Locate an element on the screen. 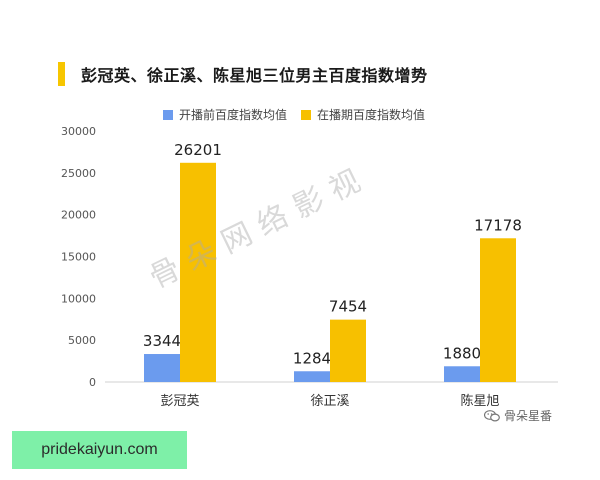 The width and height of the screenshot is (600, 480). y-tick-label: 20000 is located at coordinates (78, 215).